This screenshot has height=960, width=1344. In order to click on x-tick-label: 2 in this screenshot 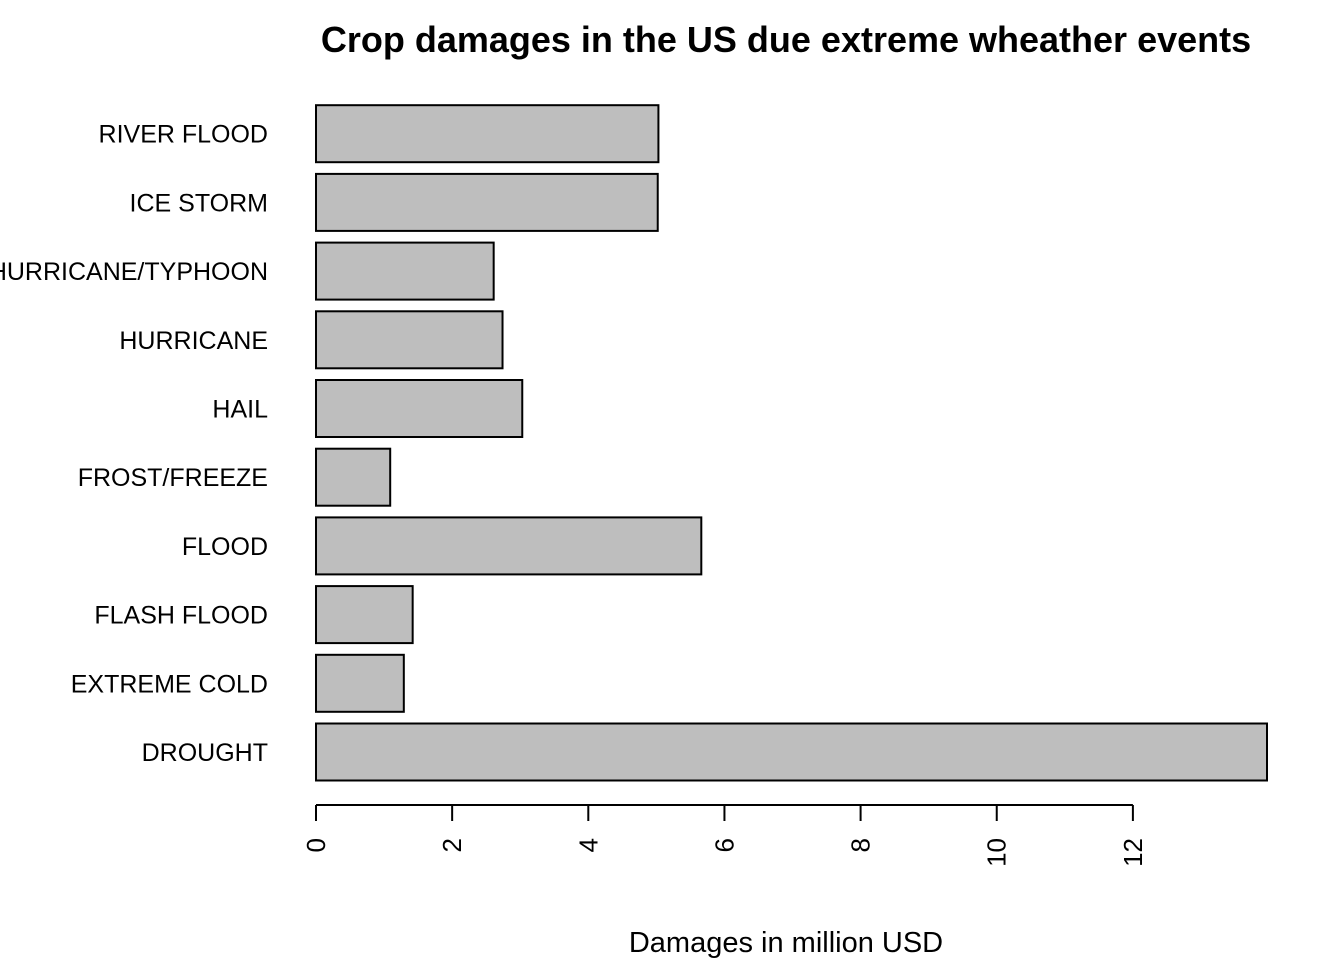, I will do `click(452, 845)`.